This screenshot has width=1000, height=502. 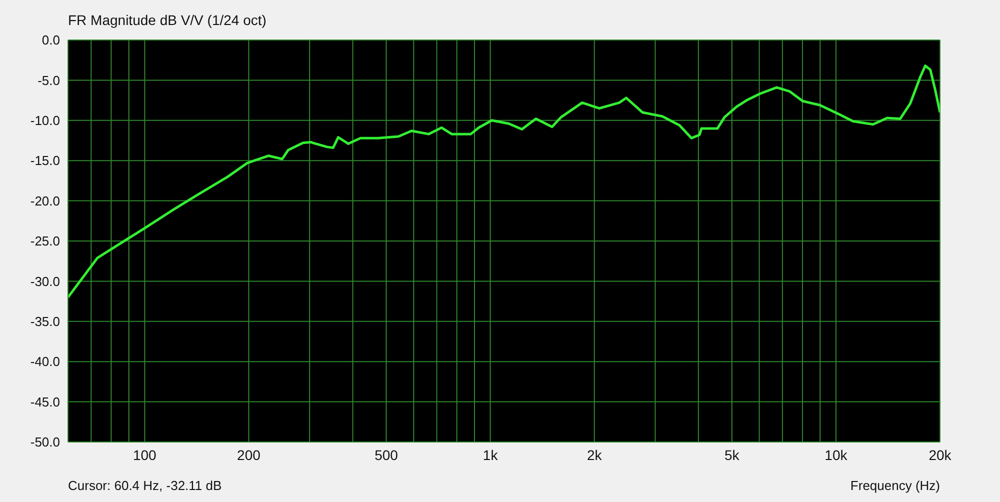 I want to click on y-tick-label: -45.0, so click(x=45, y=402).